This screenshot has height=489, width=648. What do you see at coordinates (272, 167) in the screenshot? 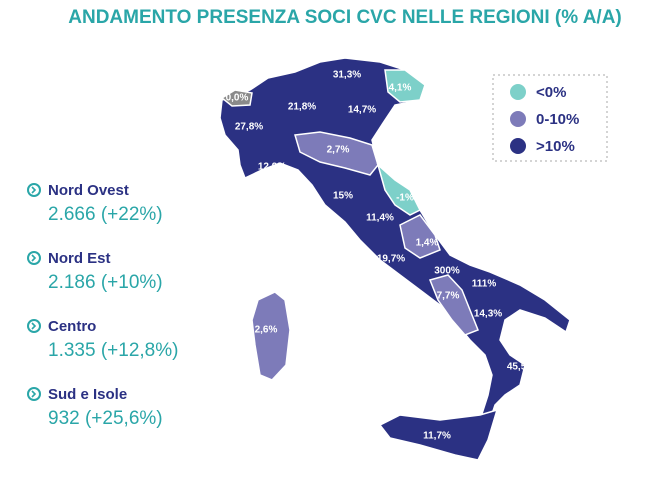
I see `region-label: 12,9%` at bounding box center [272, 167].